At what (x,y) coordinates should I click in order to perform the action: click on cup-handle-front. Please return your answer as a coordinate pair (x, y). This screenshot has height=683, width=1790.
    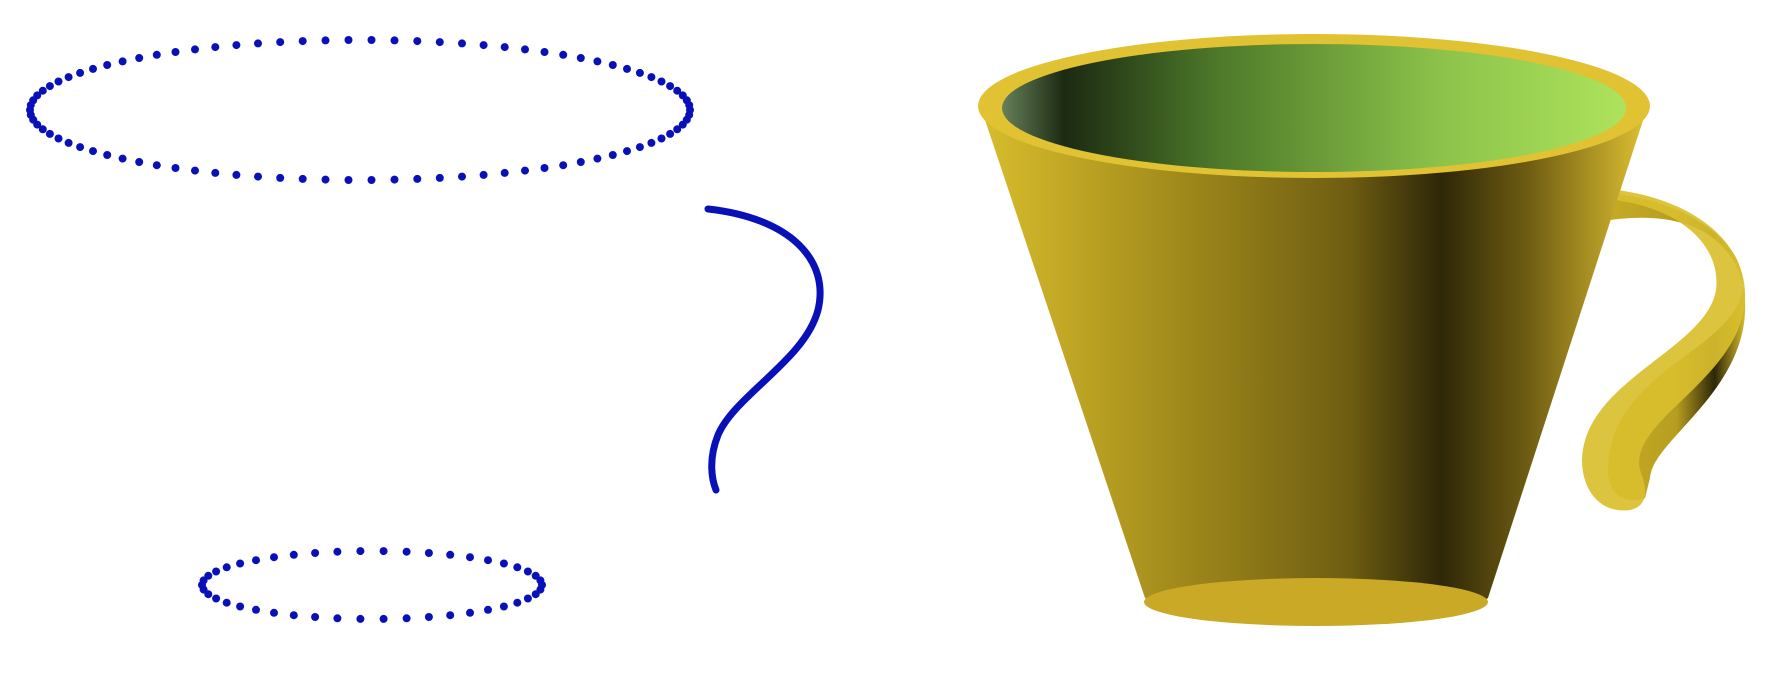
    Looking at the image, I should click on (1664, 349).